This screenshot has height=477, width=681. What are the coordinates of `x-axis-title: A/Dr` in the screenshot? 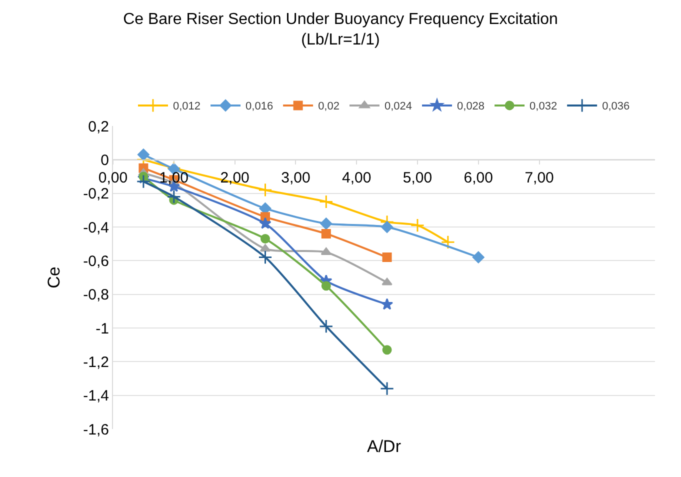 It's located at (384, 446).